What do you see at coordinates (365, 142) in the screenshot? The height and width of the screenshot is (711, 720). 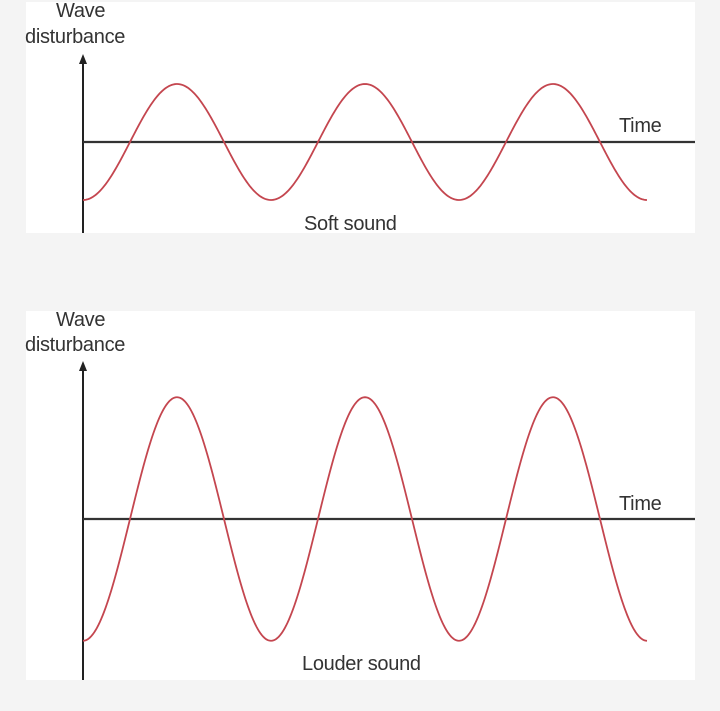 I see `sound-wave` at bounding box center [365, 142].